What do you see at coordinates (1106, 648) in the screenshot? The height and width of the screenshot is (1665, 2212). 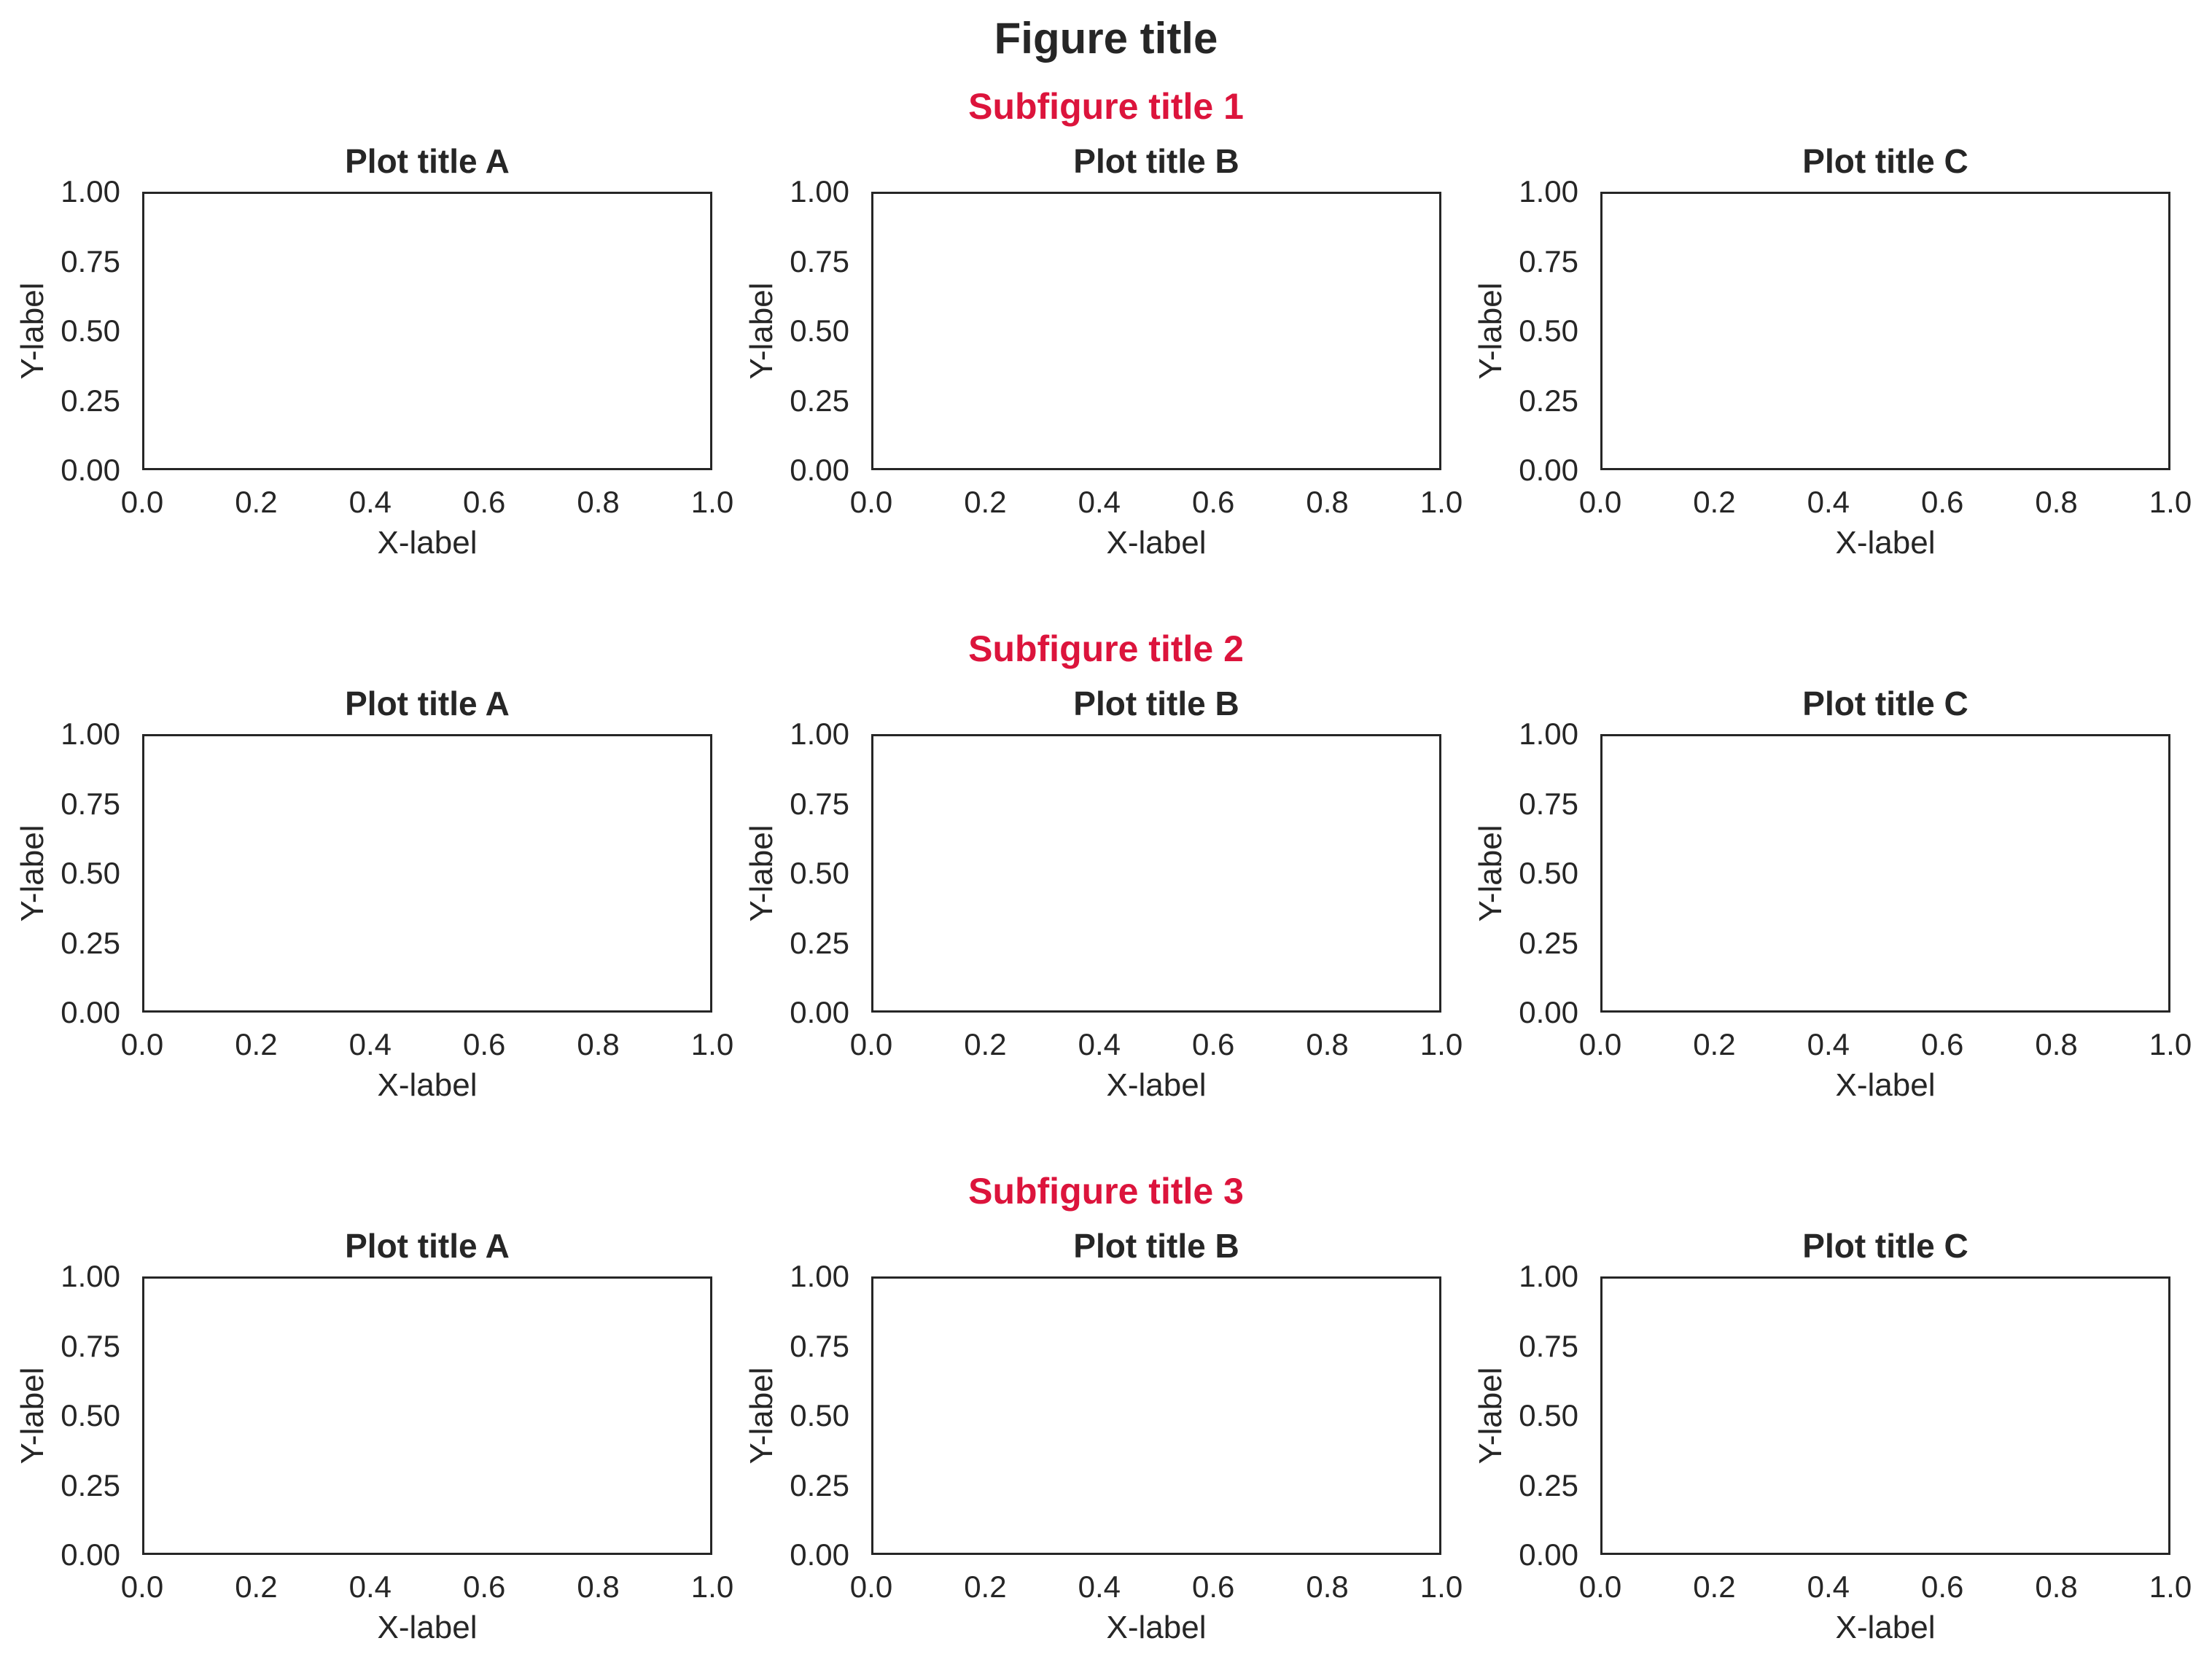 I see `subfigure-2-title: Subfigure title 2` at bounding box center [1106, 648].